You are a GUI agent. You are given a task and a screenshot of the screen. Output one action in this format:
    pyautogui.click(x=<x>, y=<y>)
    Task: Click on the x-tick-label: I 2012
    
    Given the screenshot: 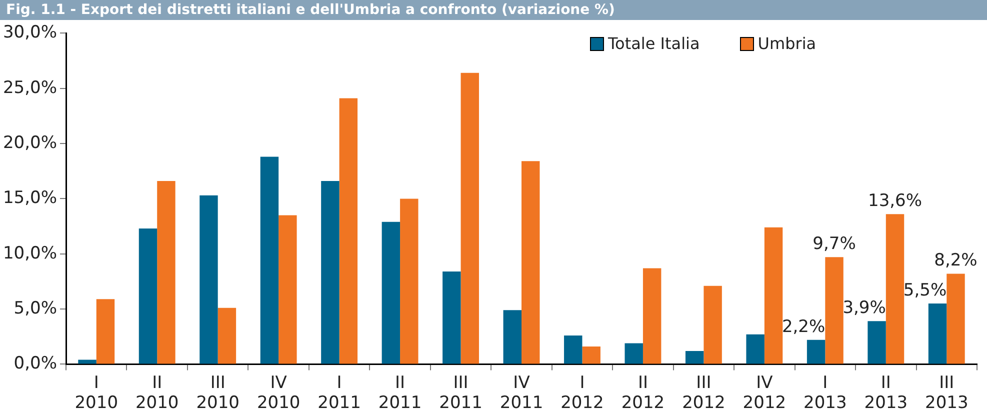 What is the action you would take?
    pyautogui.click(x=582, y=393)
    